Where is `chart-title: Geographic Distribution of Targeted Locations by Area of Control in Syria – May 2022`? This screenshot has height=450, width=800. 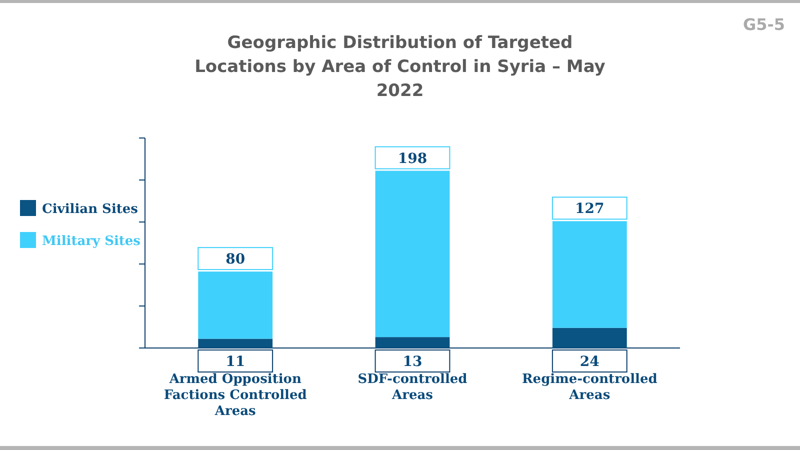 chart-title: Geographic Distribution of Targeted Locations by Area of Control in Syria – May 2022 is located at coordinates (400, 67).